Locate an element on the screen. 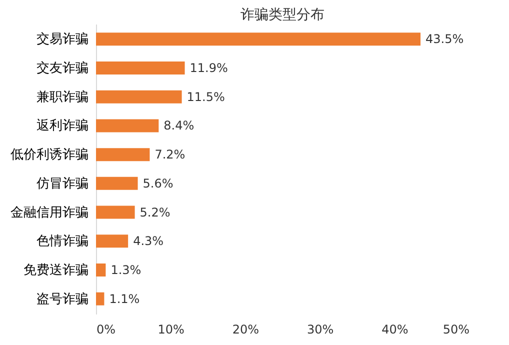 This screenshot has width=509, height=345. x-tick-label: 40% is located at coordinates (395, 329).